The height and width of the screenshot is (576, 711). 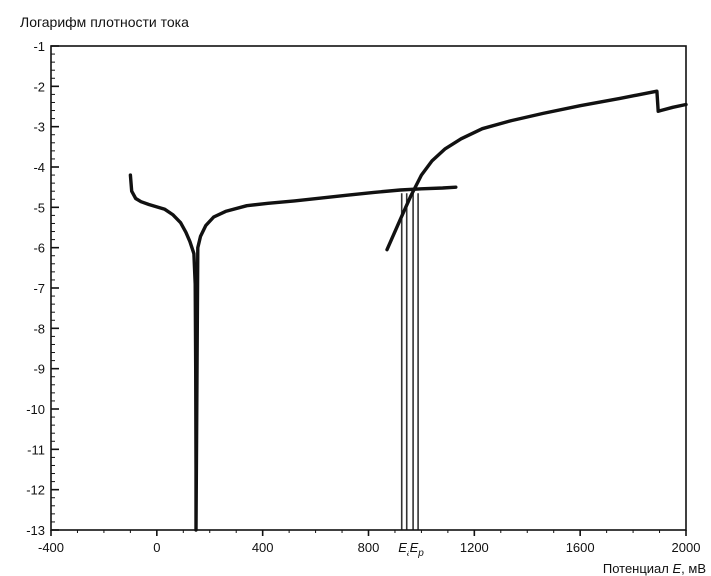 I want to click on marker-labels: EaEp, so click(x=412, y=549).